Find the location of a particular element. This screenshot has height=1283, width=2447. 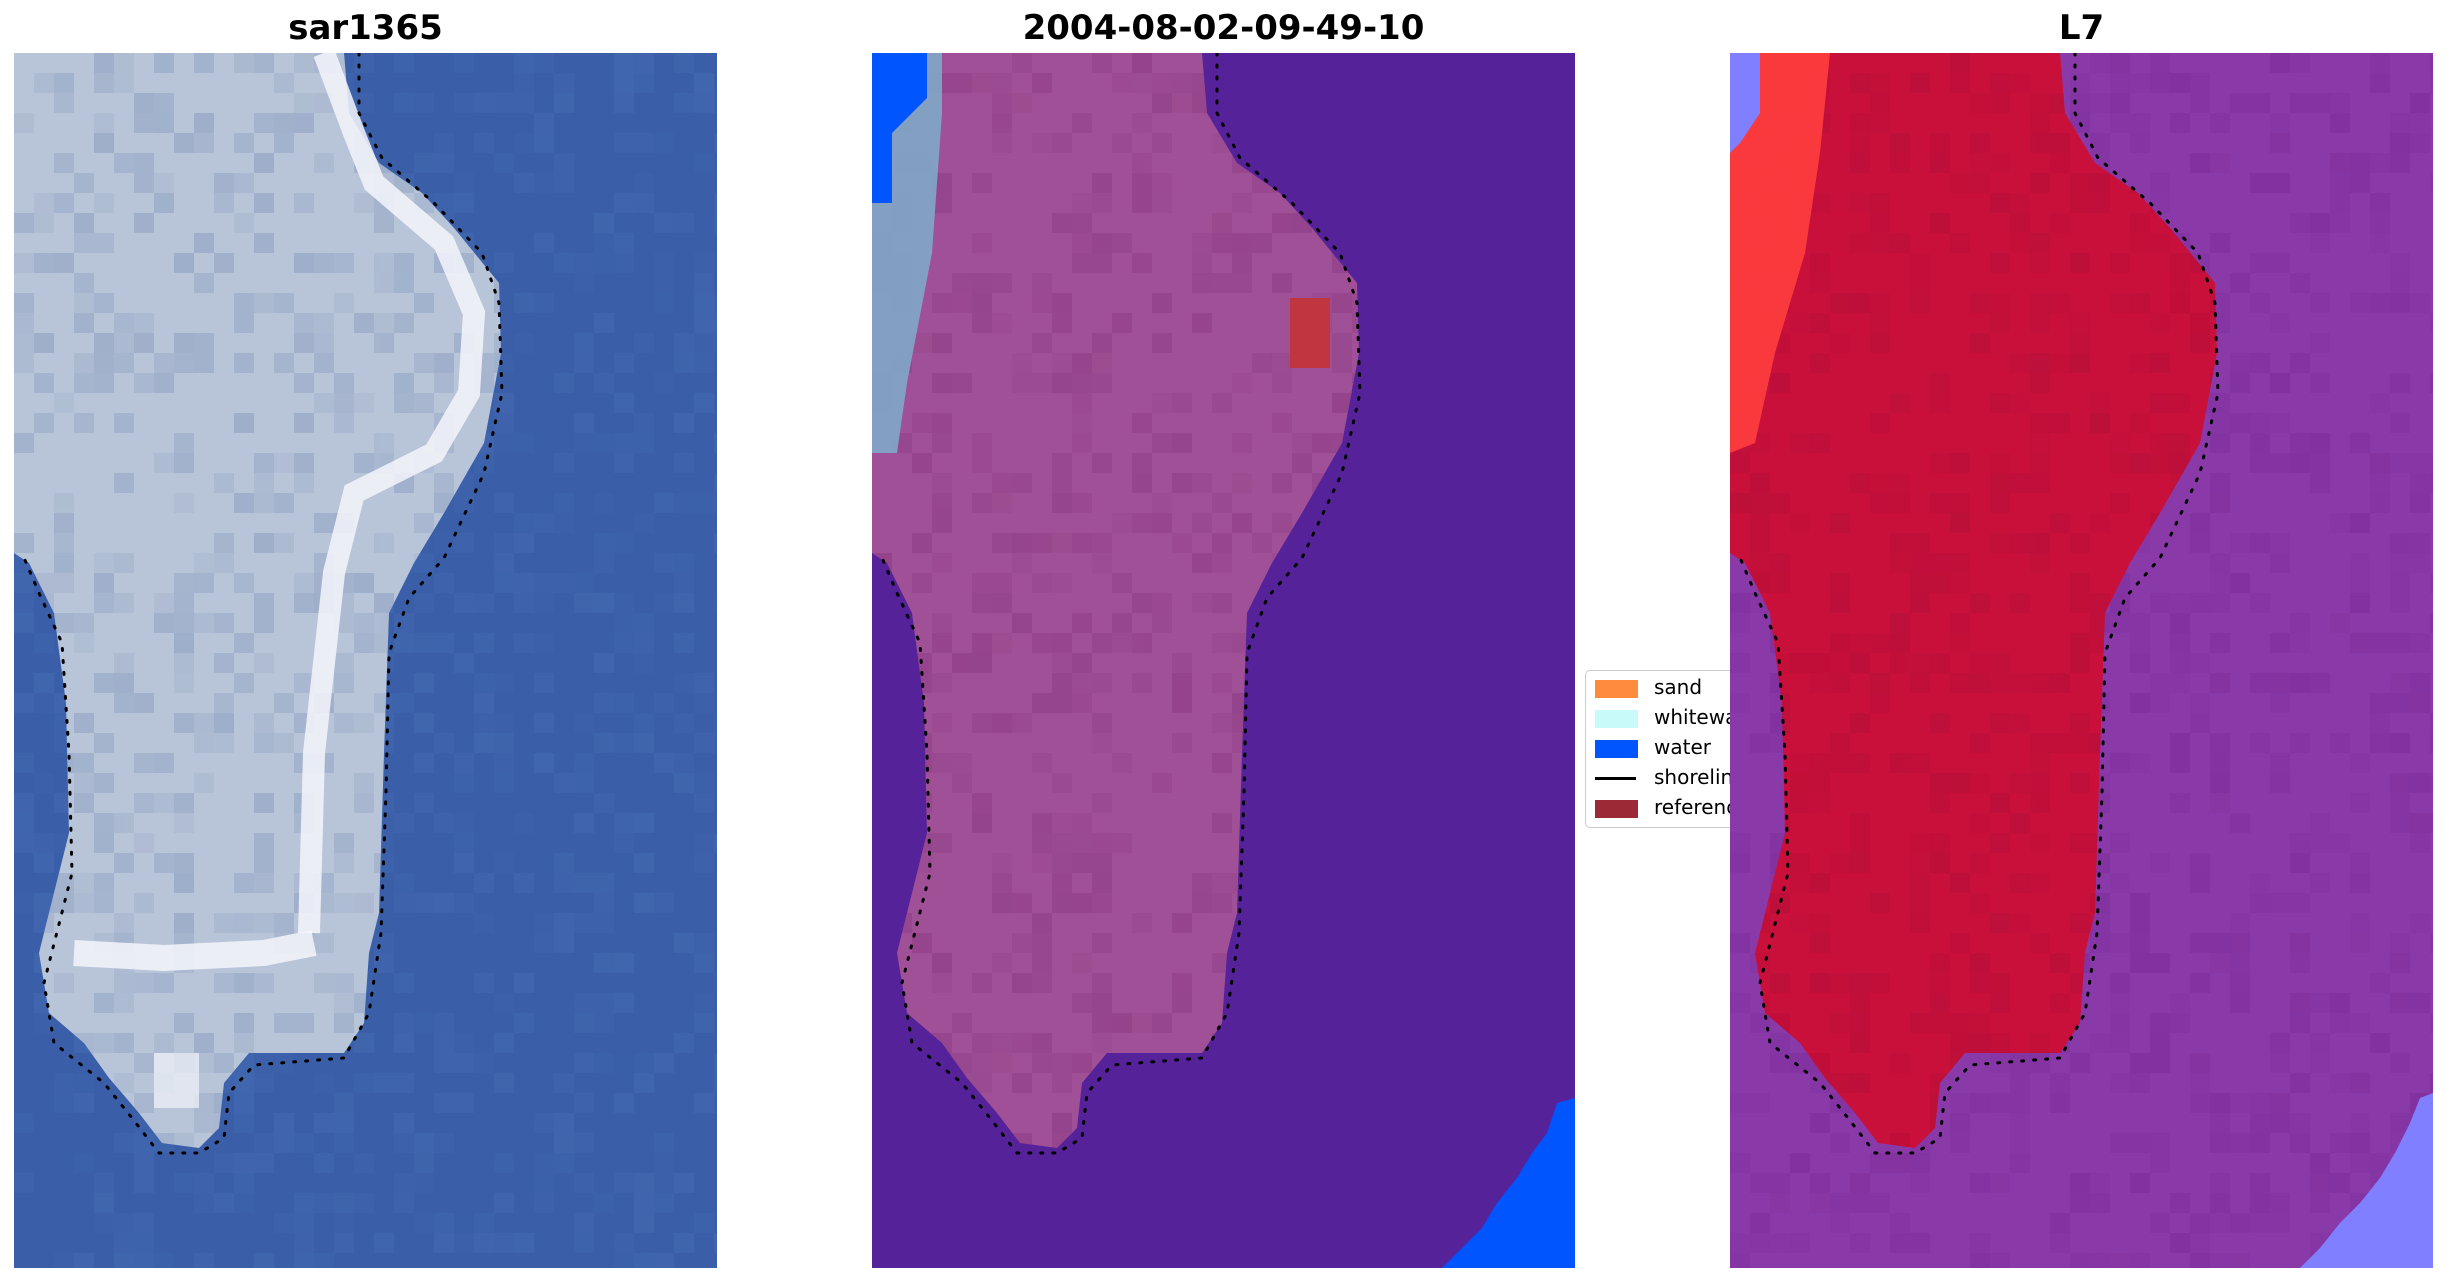

panel-title-rgb: sar1365 is located at coordinates (365, 28).